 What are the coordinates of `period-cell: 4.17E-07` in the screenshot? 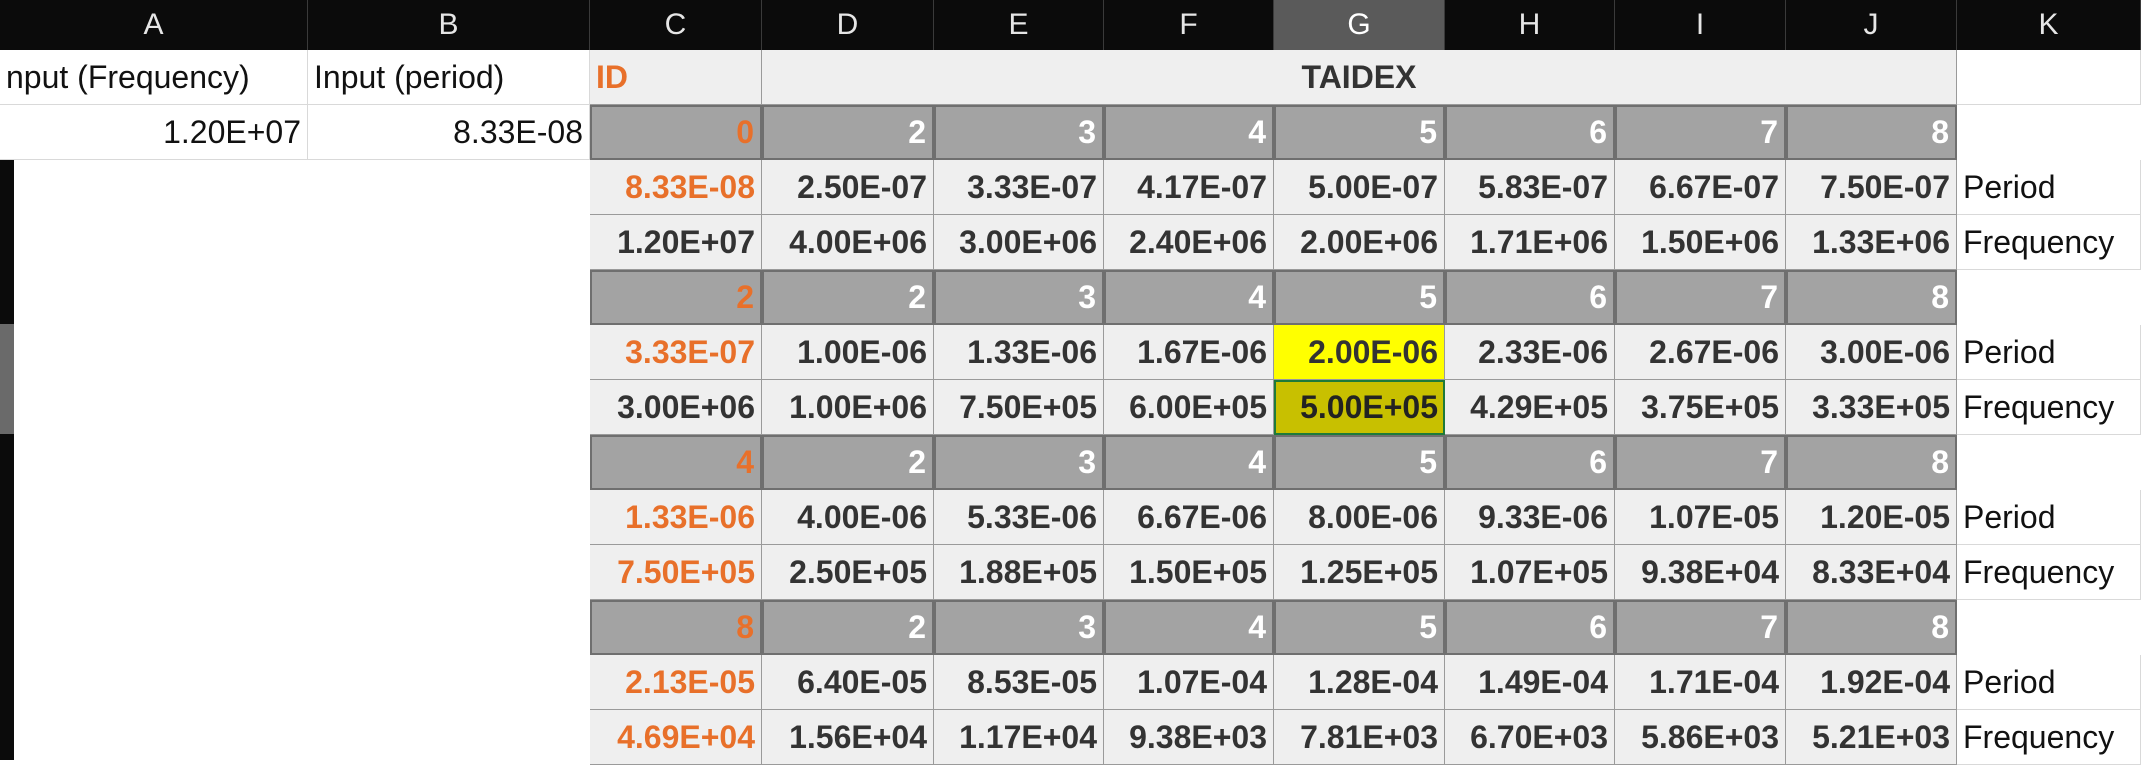 It's located at (1189, 187).